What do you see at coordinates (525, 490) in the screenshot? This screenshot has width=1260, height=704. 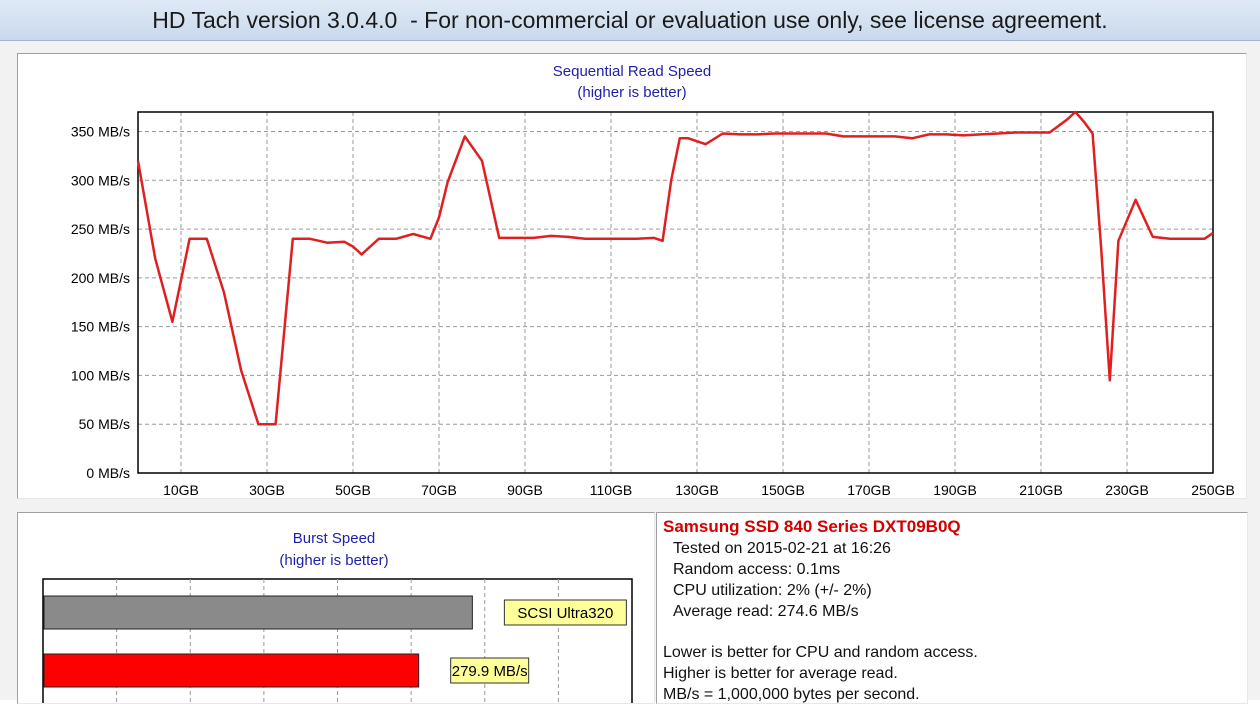 I see `x-tick-label: 90GB` at bounding box center [525, 490].